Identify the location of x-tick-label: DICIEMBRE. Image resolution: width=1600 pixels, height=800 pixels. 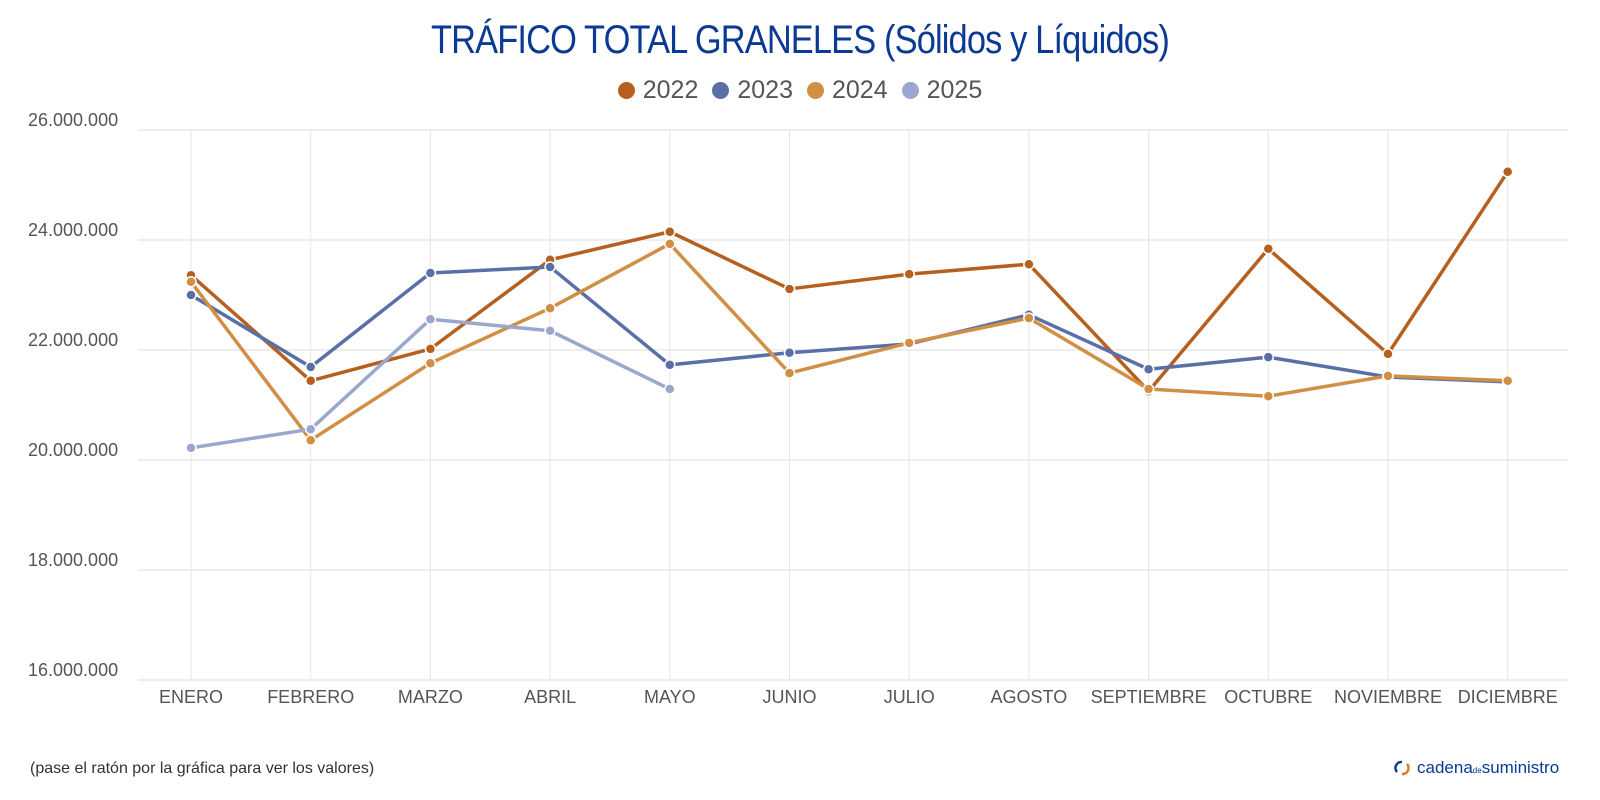
(1508, 697).